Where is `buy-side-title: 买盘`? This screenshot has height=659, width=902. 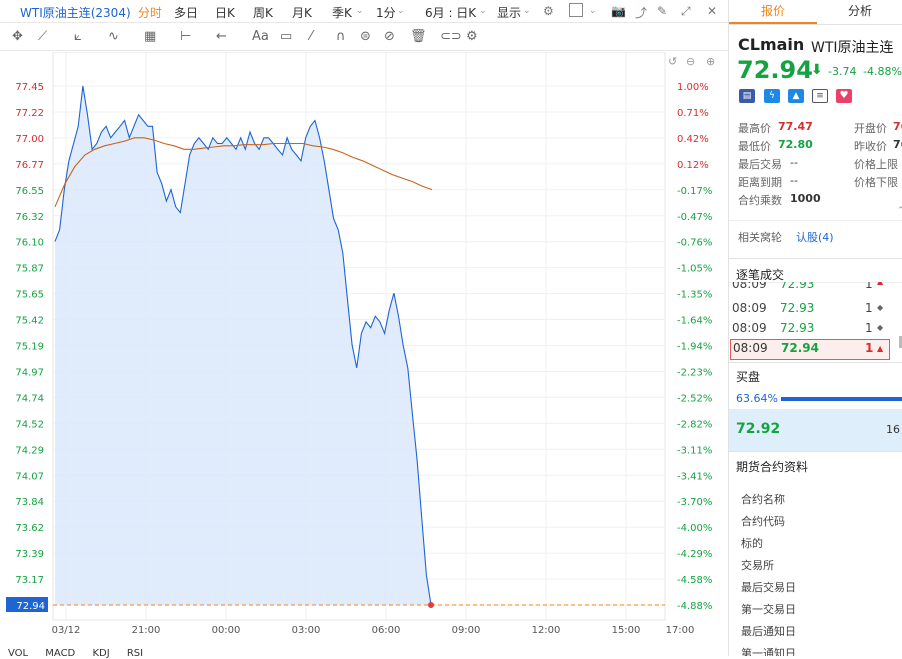
buy-side-title: 买盘 is located at coordinates (748, 377).